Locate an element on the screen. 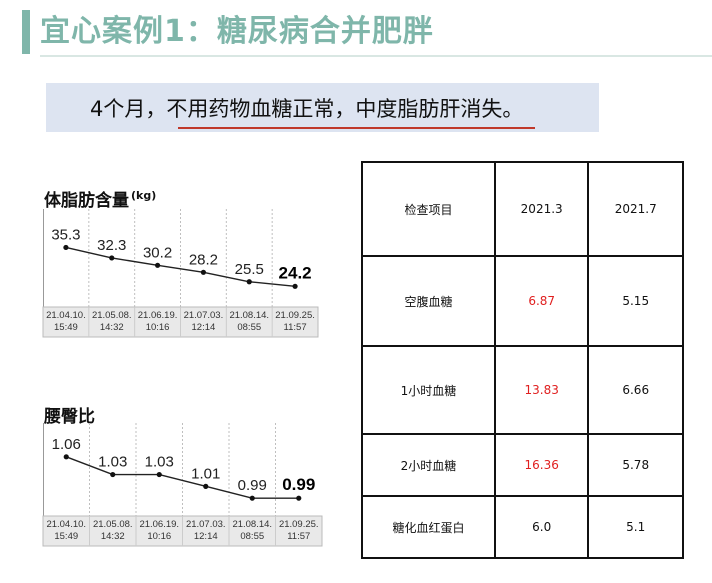  data-label: 25.5 is located at coordinates (249, 269).